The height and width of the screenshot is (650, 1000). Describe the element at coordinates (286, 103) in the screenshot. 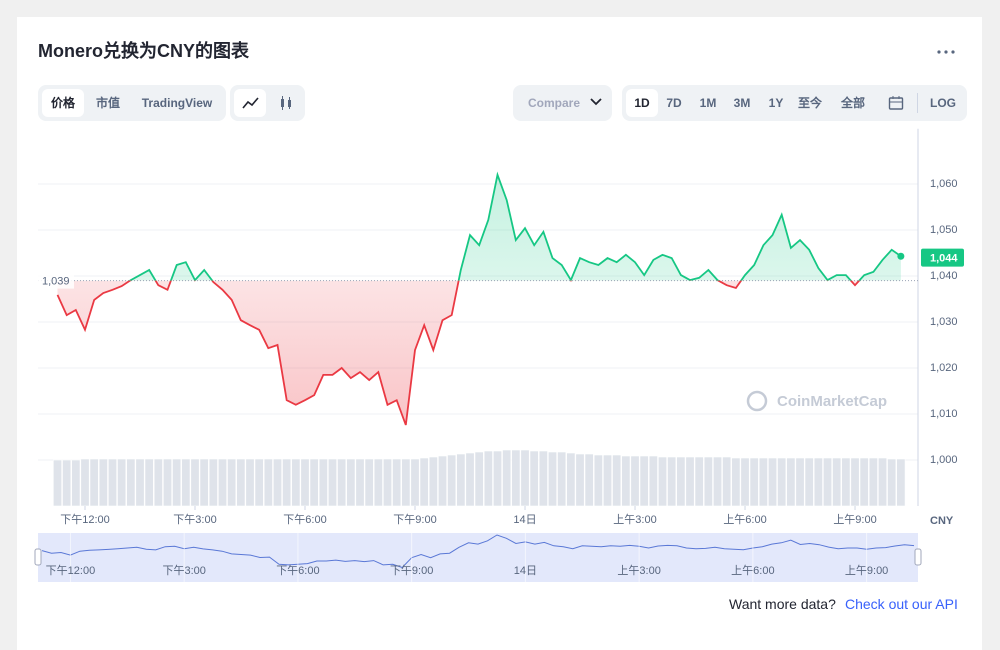

I see `candle-type` at that location.